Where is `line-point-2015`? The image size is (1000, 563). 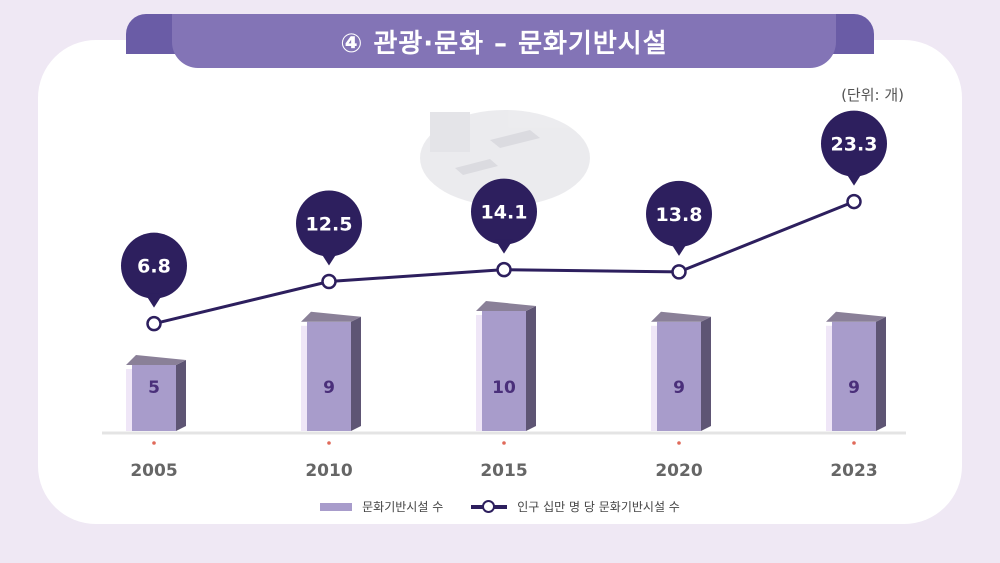
line-point-2015 is located at coordinates (504, 269).